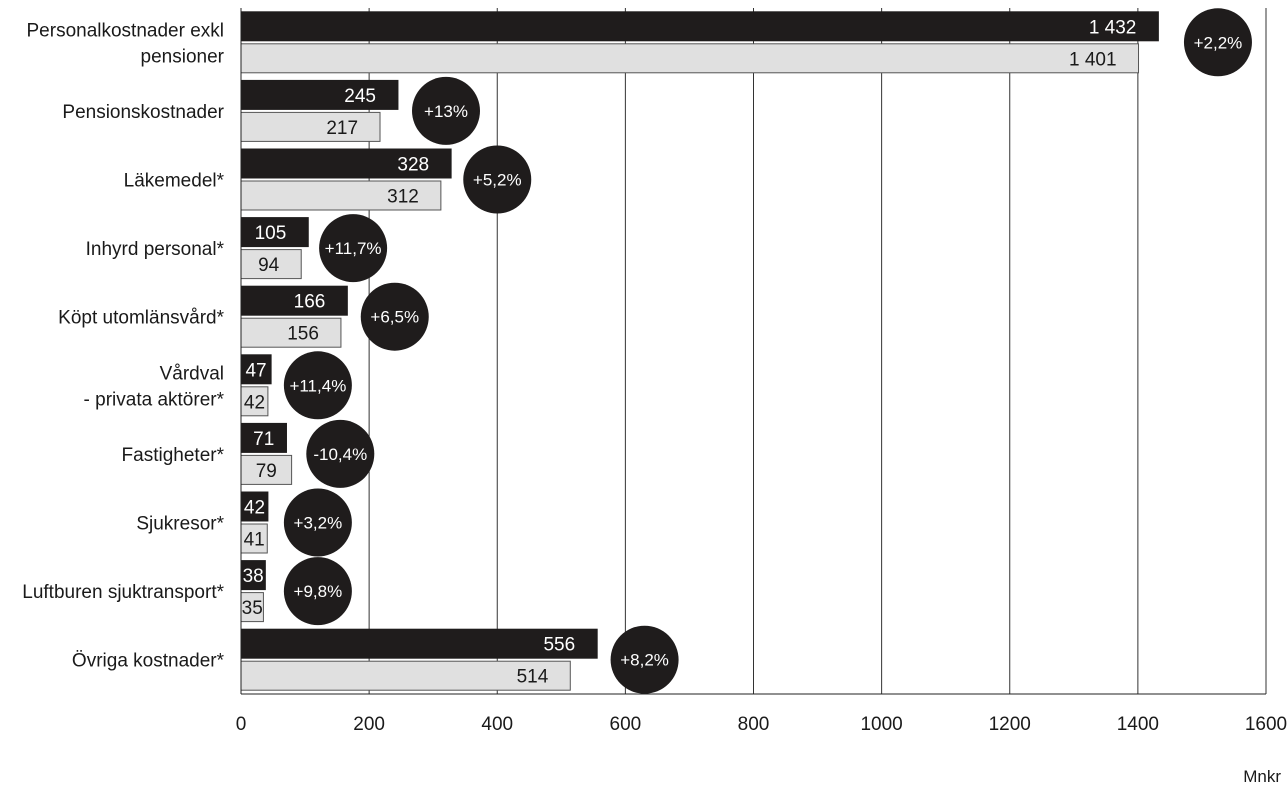  I want to click on bar-label-previous-5: 42, so click(254, 402).